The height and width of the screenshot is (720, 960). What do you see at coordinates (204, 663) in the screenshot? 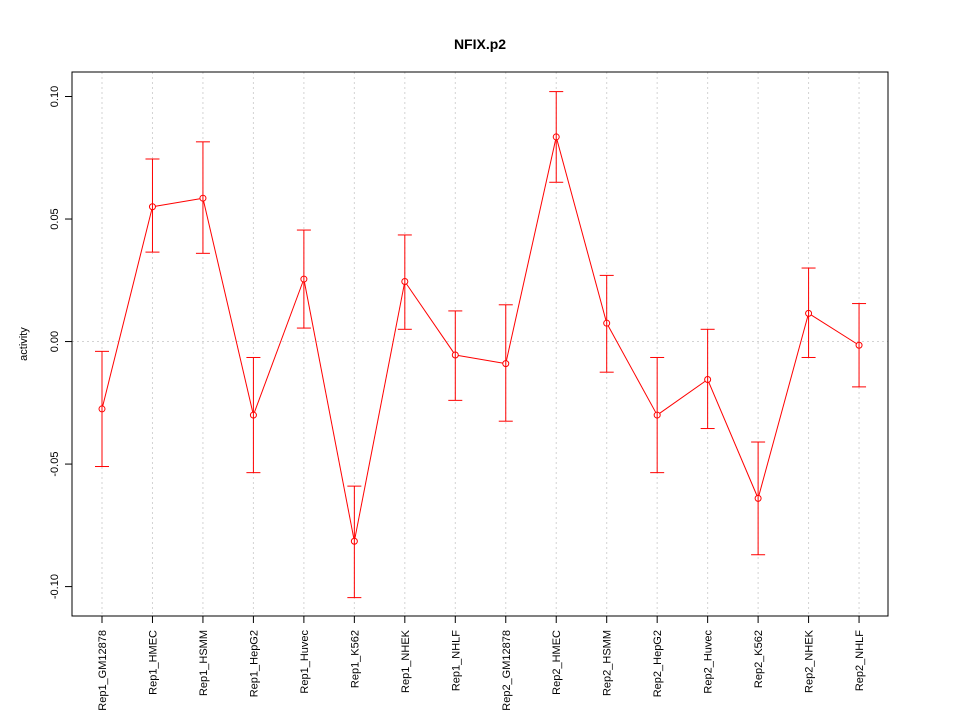
I see `x-tick-label: Rep1_HSMM` at bounding box center [204, 663].